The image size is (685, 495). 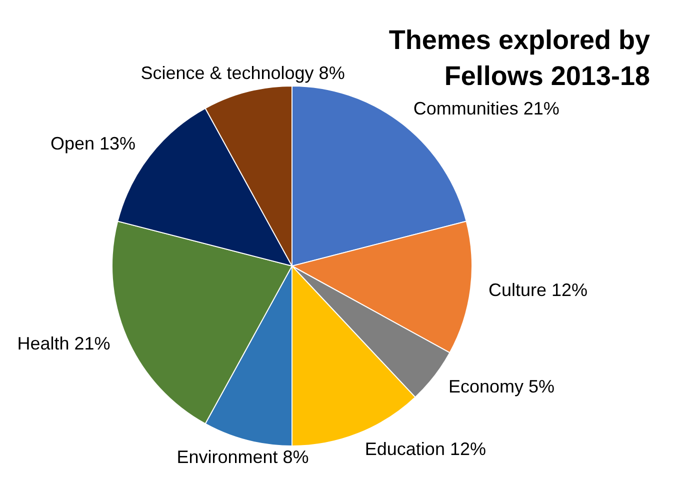 What do you see at coordinates (486, 108) in the screenshot?
I see `slice-label: Communities 21%` at bounding box center [486, 108].